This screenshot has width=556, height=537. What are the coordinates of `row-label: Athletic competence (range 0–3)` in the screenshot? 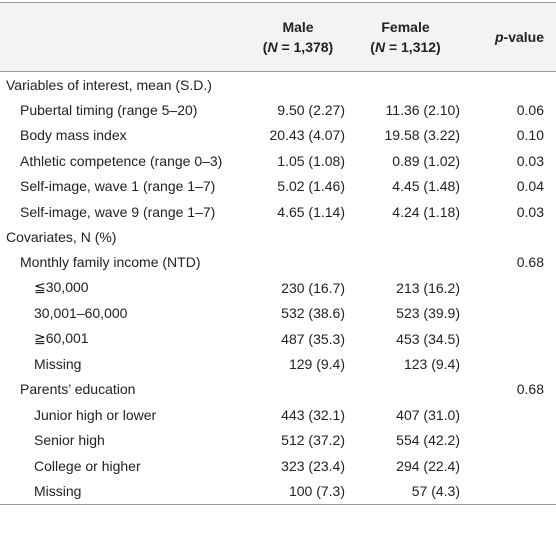 It's located at (121, 160).